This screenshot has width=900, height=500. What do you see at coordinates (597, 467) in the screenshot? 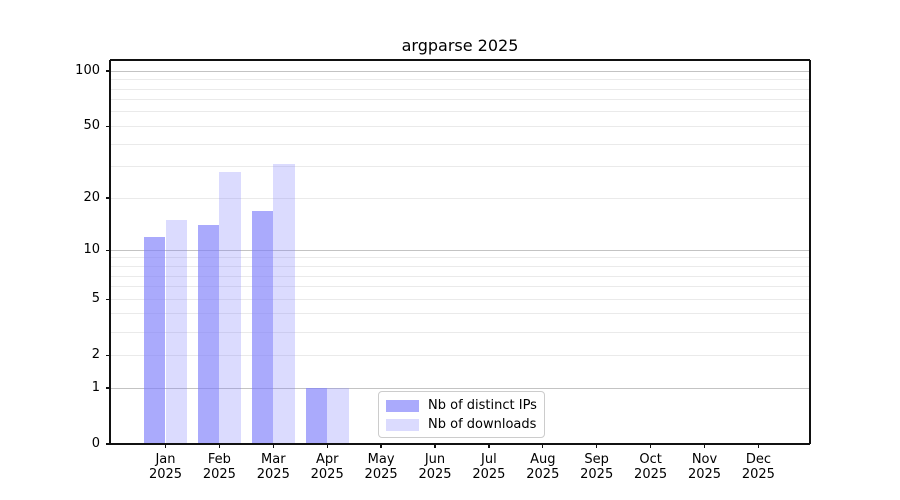
I see `x-tick-label: Sep 2025` at bounding box center [597, 467].